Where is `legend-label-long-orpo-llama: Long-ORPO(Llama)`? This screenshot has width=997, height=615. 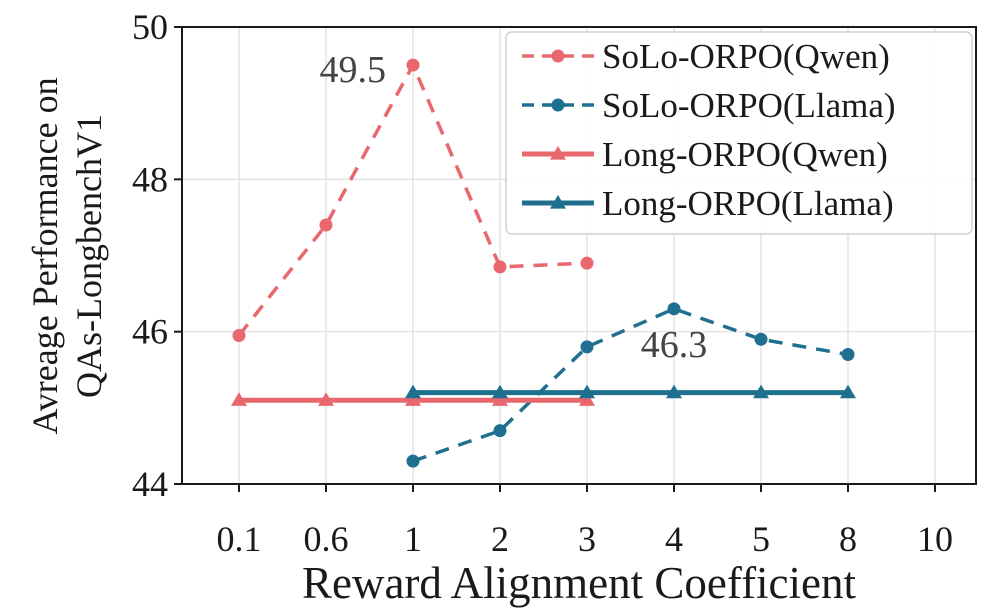 legend-label-long-orpo-llama: Long-ORPO(Llama) is located at coordinates (748, 203).